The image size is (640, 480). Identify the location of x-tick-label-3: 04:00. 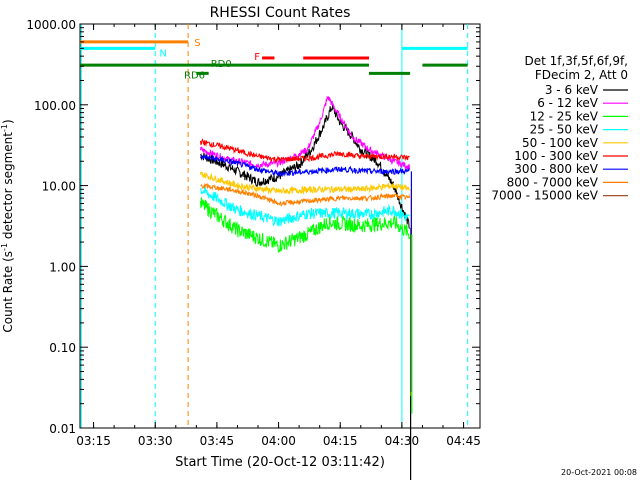
(278, 441).